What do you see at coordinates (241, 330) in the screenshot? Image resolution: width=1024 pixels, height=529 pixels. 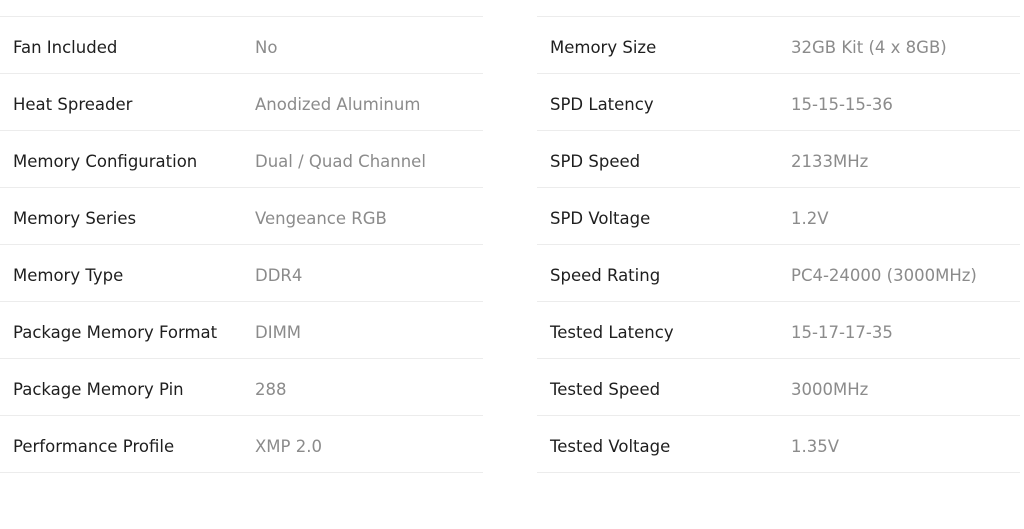 I see `spec-row: Package Memory Format DIMM` at bounding box center [241, 330].